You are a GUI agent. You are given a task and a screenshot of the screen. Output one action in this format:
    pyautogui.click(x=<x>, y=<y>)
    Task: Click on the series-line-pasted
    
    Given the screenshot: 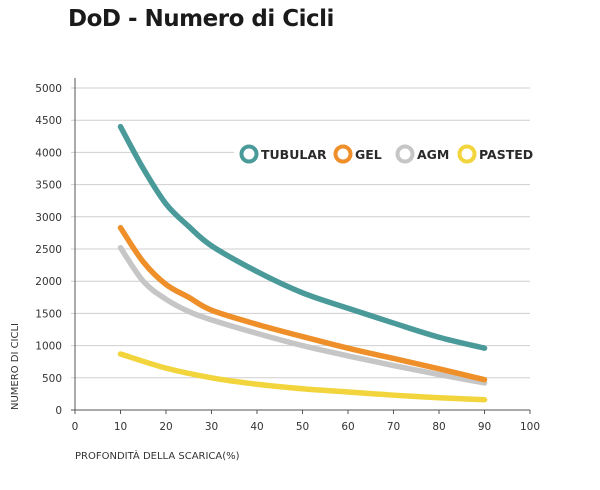 What is the action you would take?
    pyautogui.click(x=302, y=377)
    